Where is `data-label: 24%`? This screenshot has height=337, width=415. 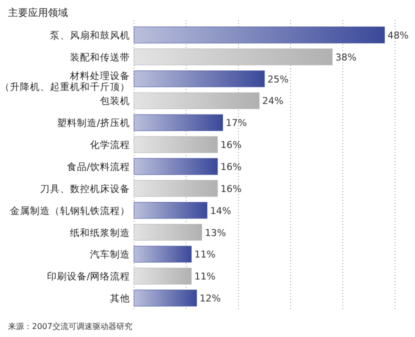 data-label: 24% is located at coordinates (273, 102).